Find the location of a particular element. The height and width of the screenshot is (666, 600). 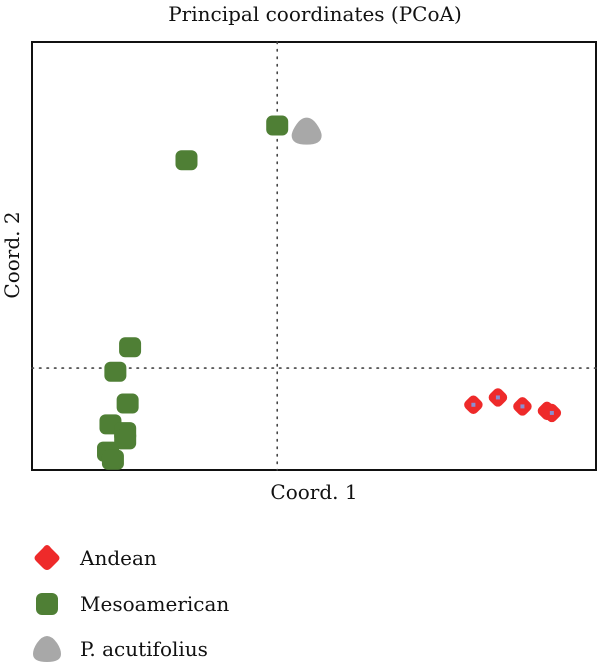

legend-item-mesoamerican: Mesoamerican is located at coordinates (129, 604).